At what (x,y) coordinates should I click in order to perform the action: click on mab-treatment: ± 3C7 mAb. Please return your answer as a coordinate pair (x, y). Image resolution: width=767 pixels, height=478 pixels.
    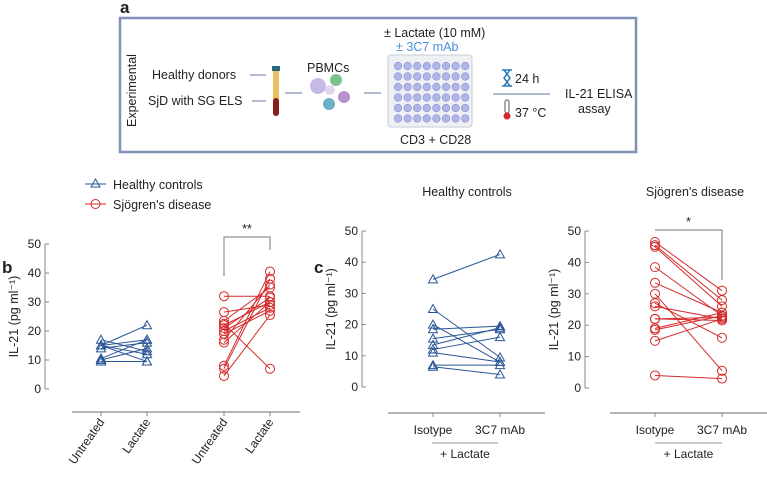
    Looking at the image, I should click on (427, 47).